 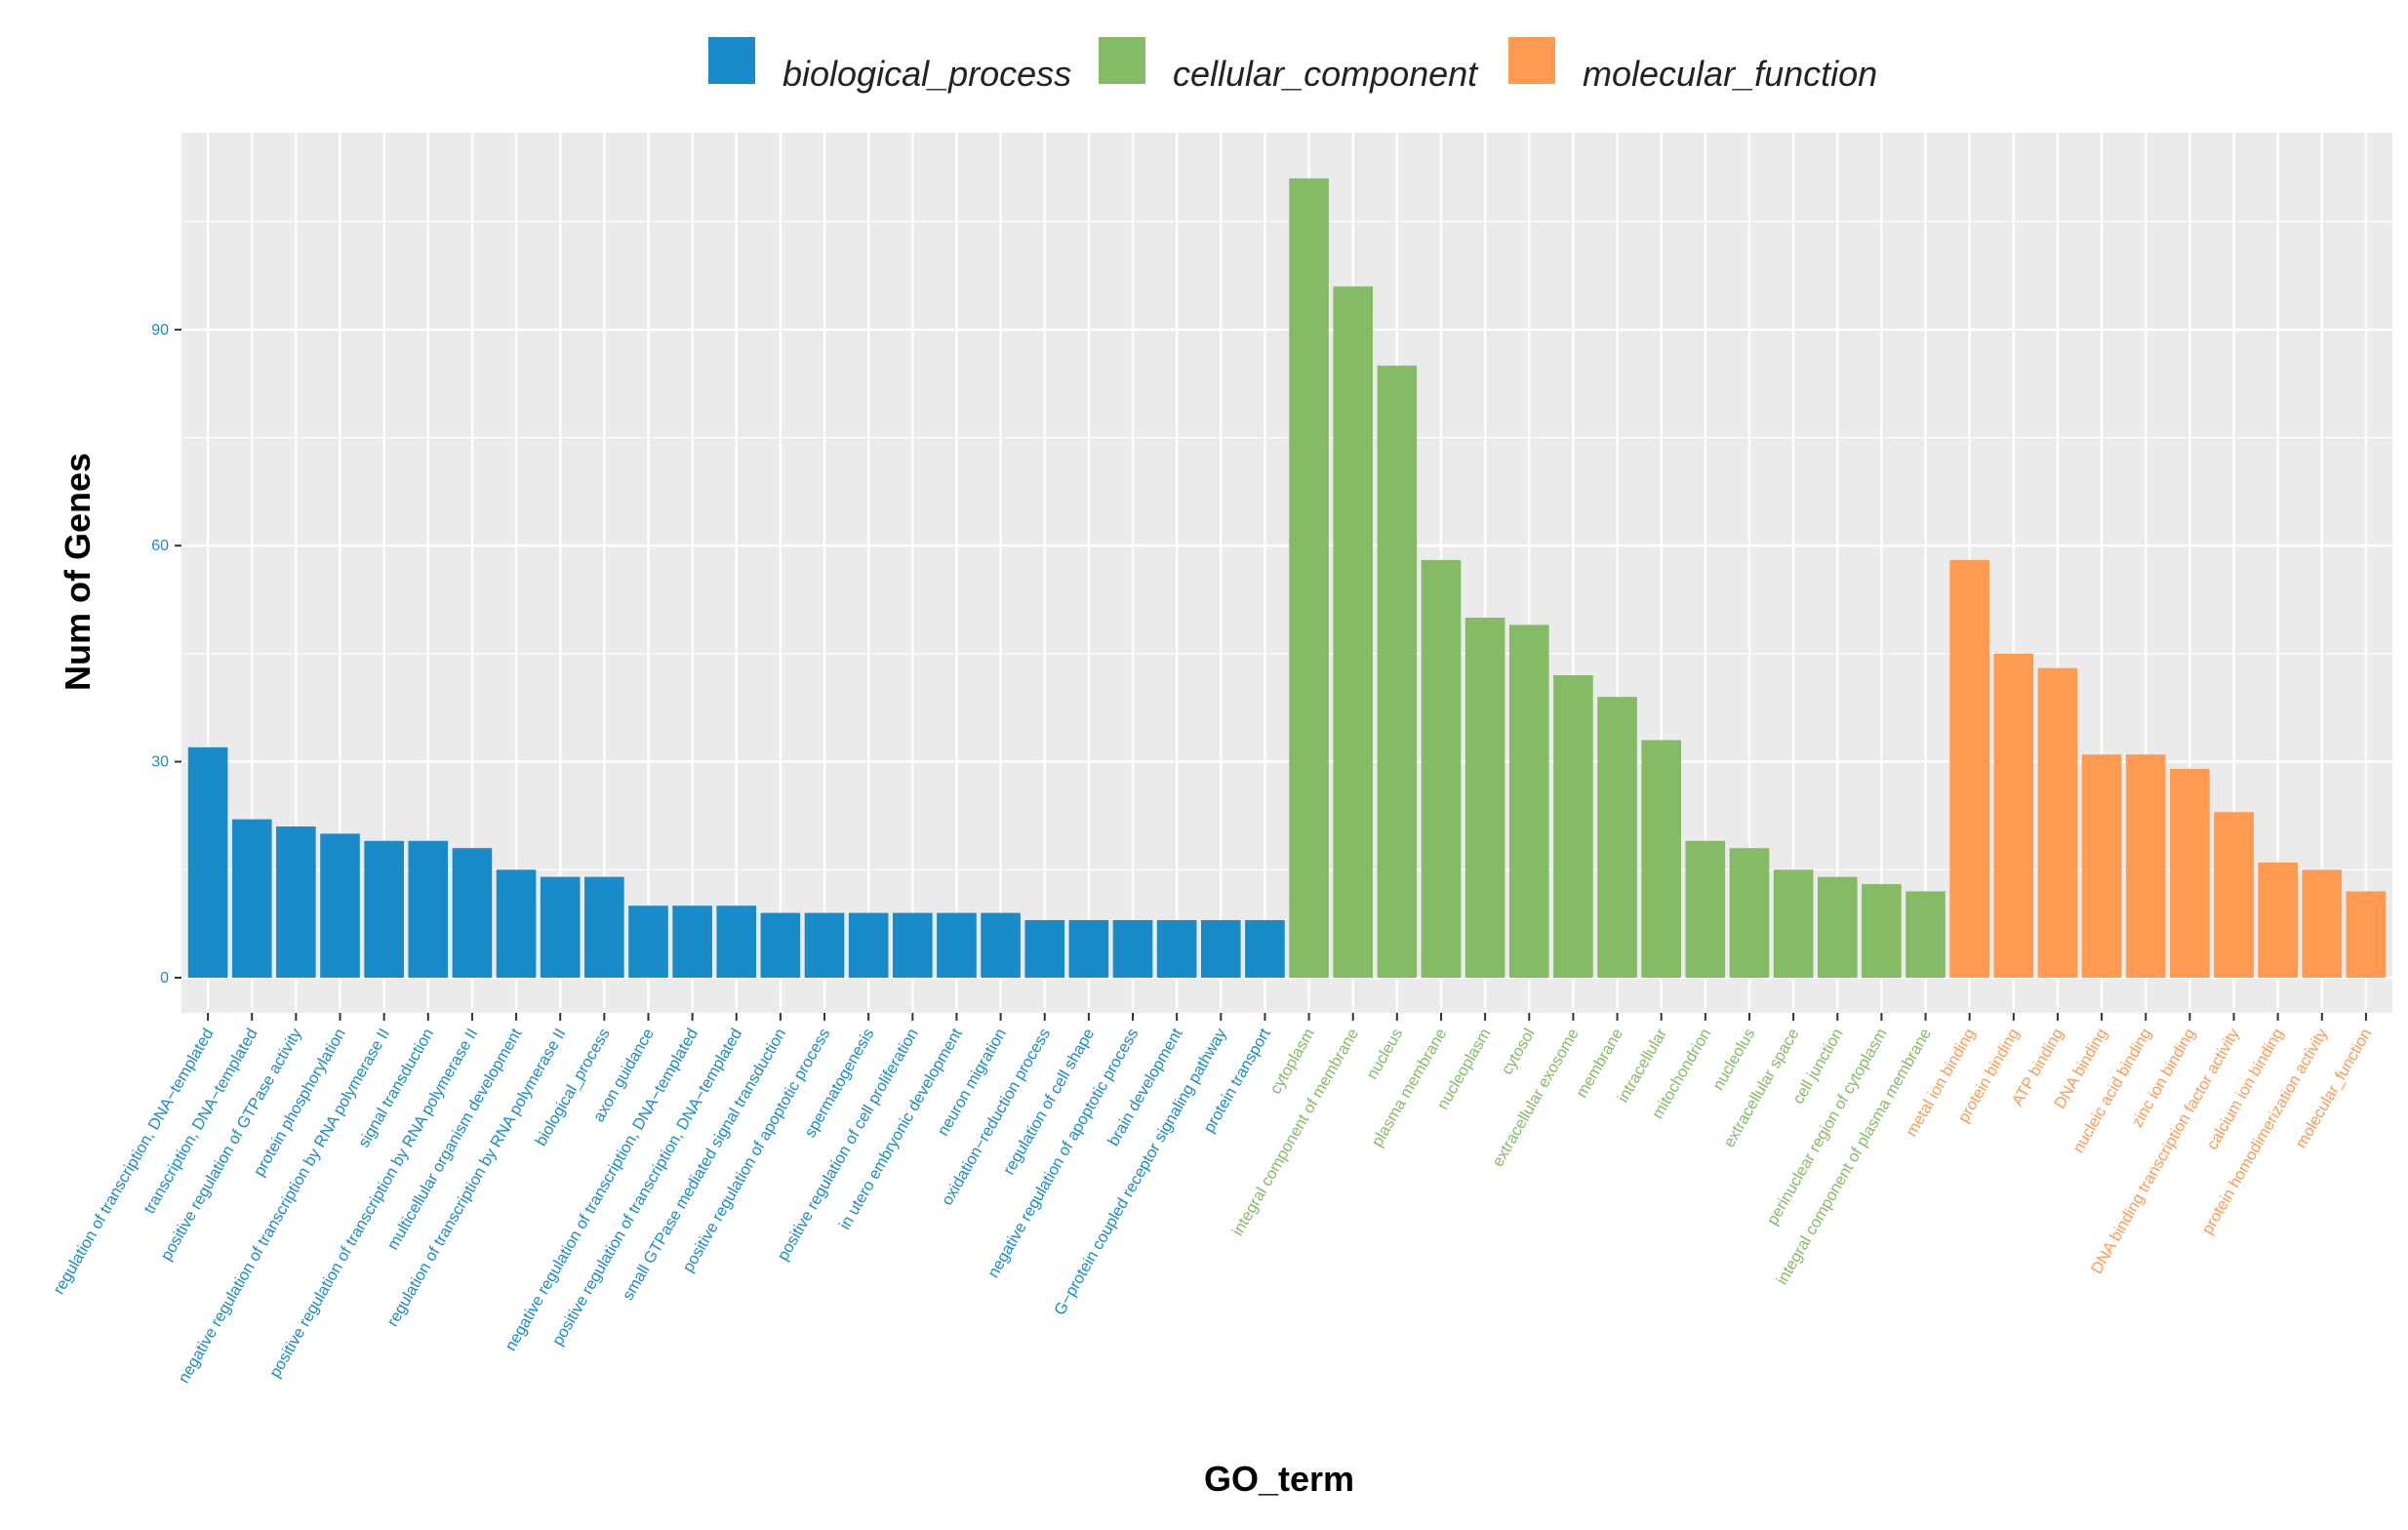 I want to click on y-tick-label: 90, so click(x=160, y=330).